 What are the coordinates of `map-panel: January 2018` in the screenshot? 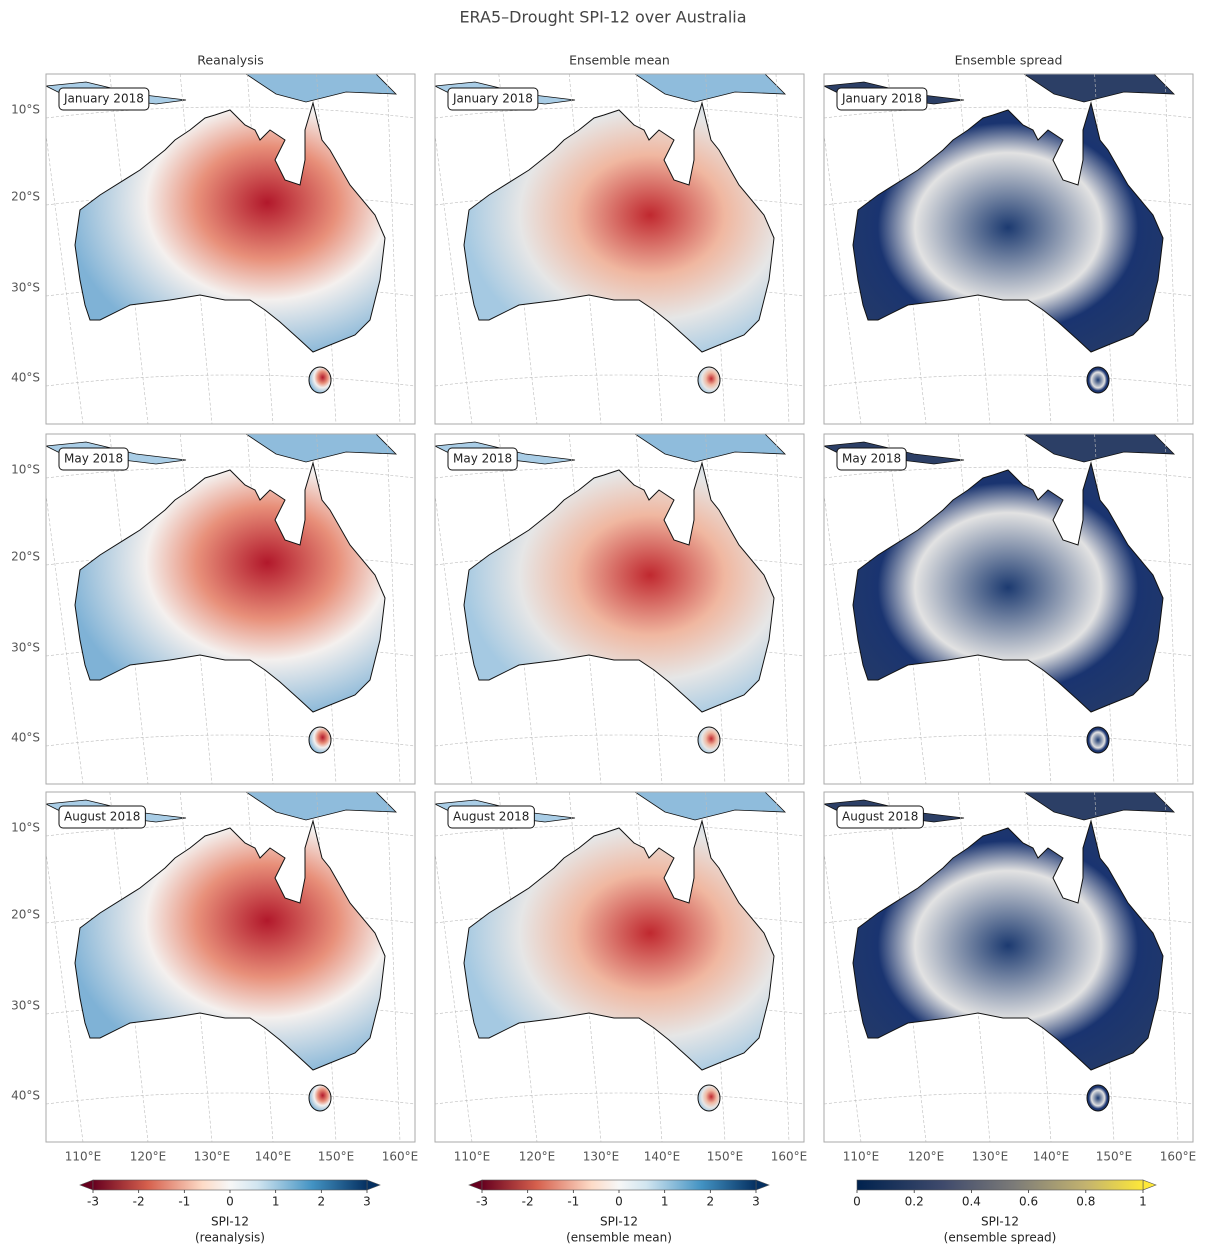 It's located at (1008, 249).